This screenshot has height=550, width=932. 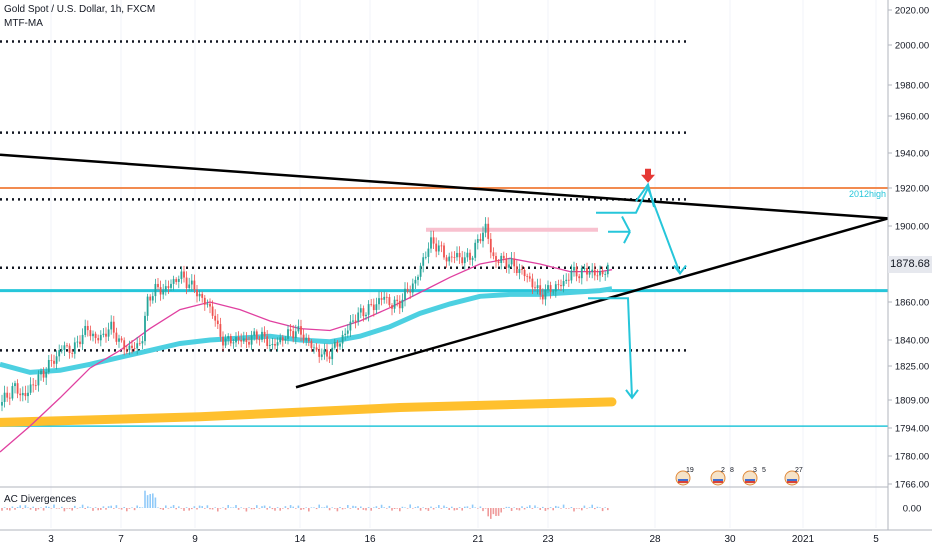 What do you see at coordinates (680, 270) in the screenshot?
I see `arrow-head` at bounding box center [680, 270].